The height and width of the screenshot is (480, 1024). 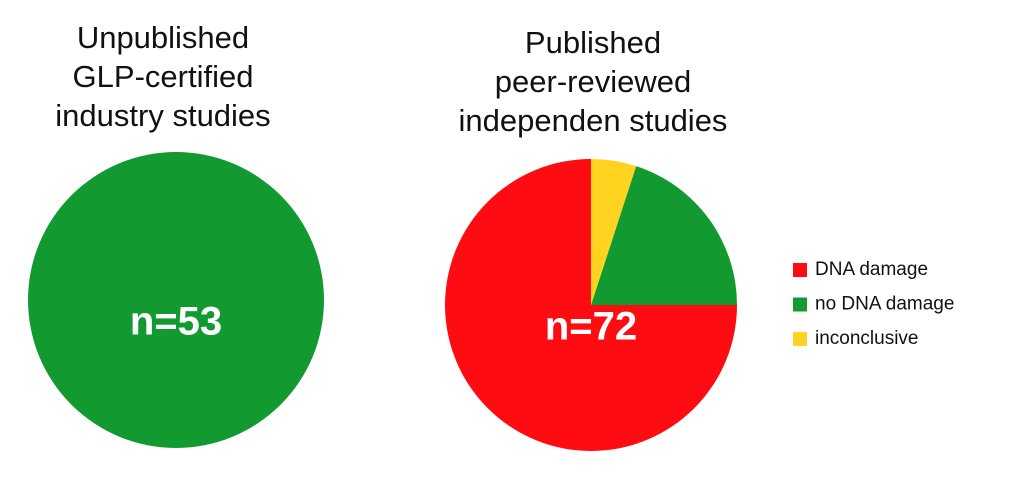 I want to click on chart-title: GLP-certified, so click(x=163, y=76).